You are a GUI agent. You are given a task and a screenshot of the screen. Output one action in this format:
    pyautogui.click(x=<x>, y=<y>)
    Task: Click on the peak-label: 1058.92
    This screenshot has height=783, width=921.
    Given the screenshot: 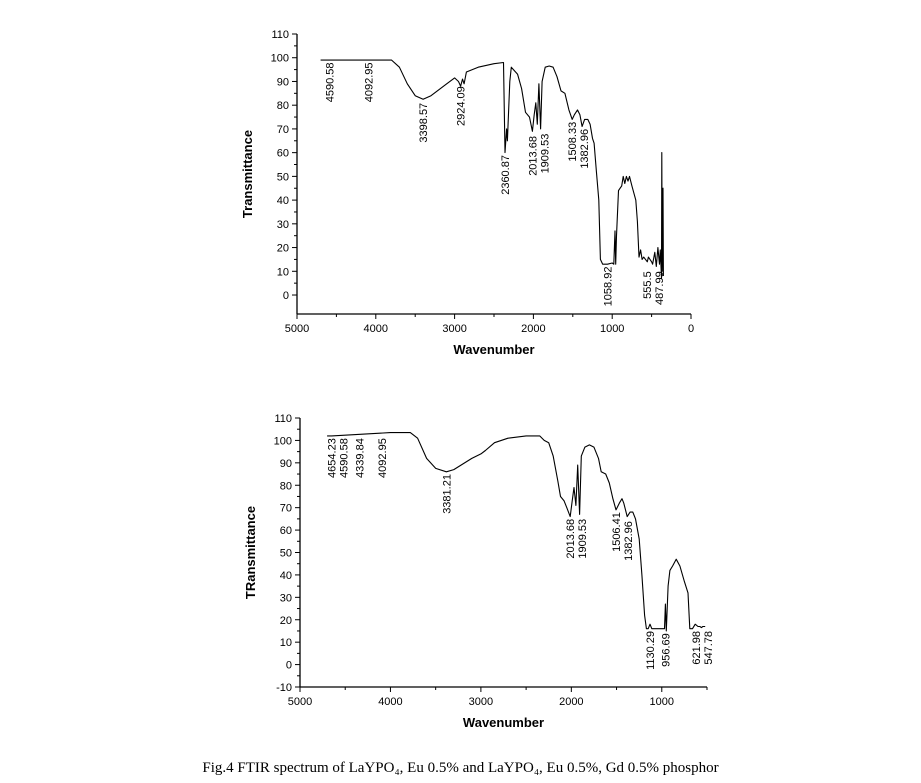 What is the action you would take?
    pyautogui.click(x=609, y=287)
    